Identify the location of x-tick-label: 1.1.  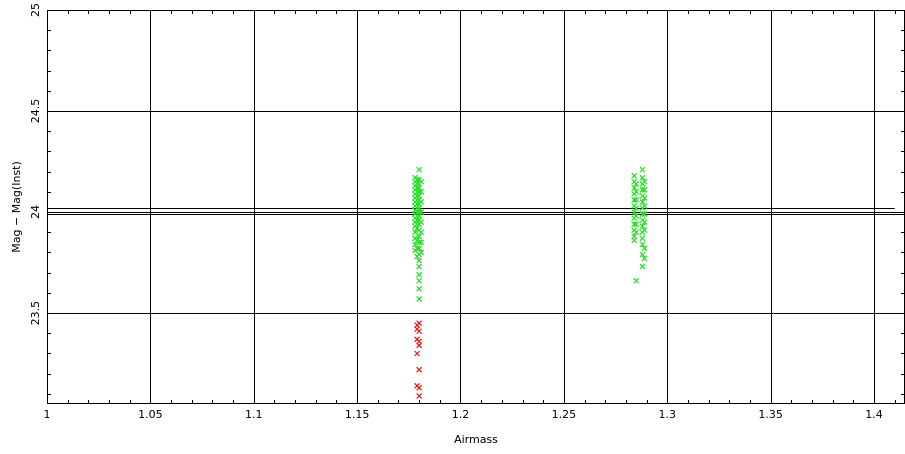
(254, 414).